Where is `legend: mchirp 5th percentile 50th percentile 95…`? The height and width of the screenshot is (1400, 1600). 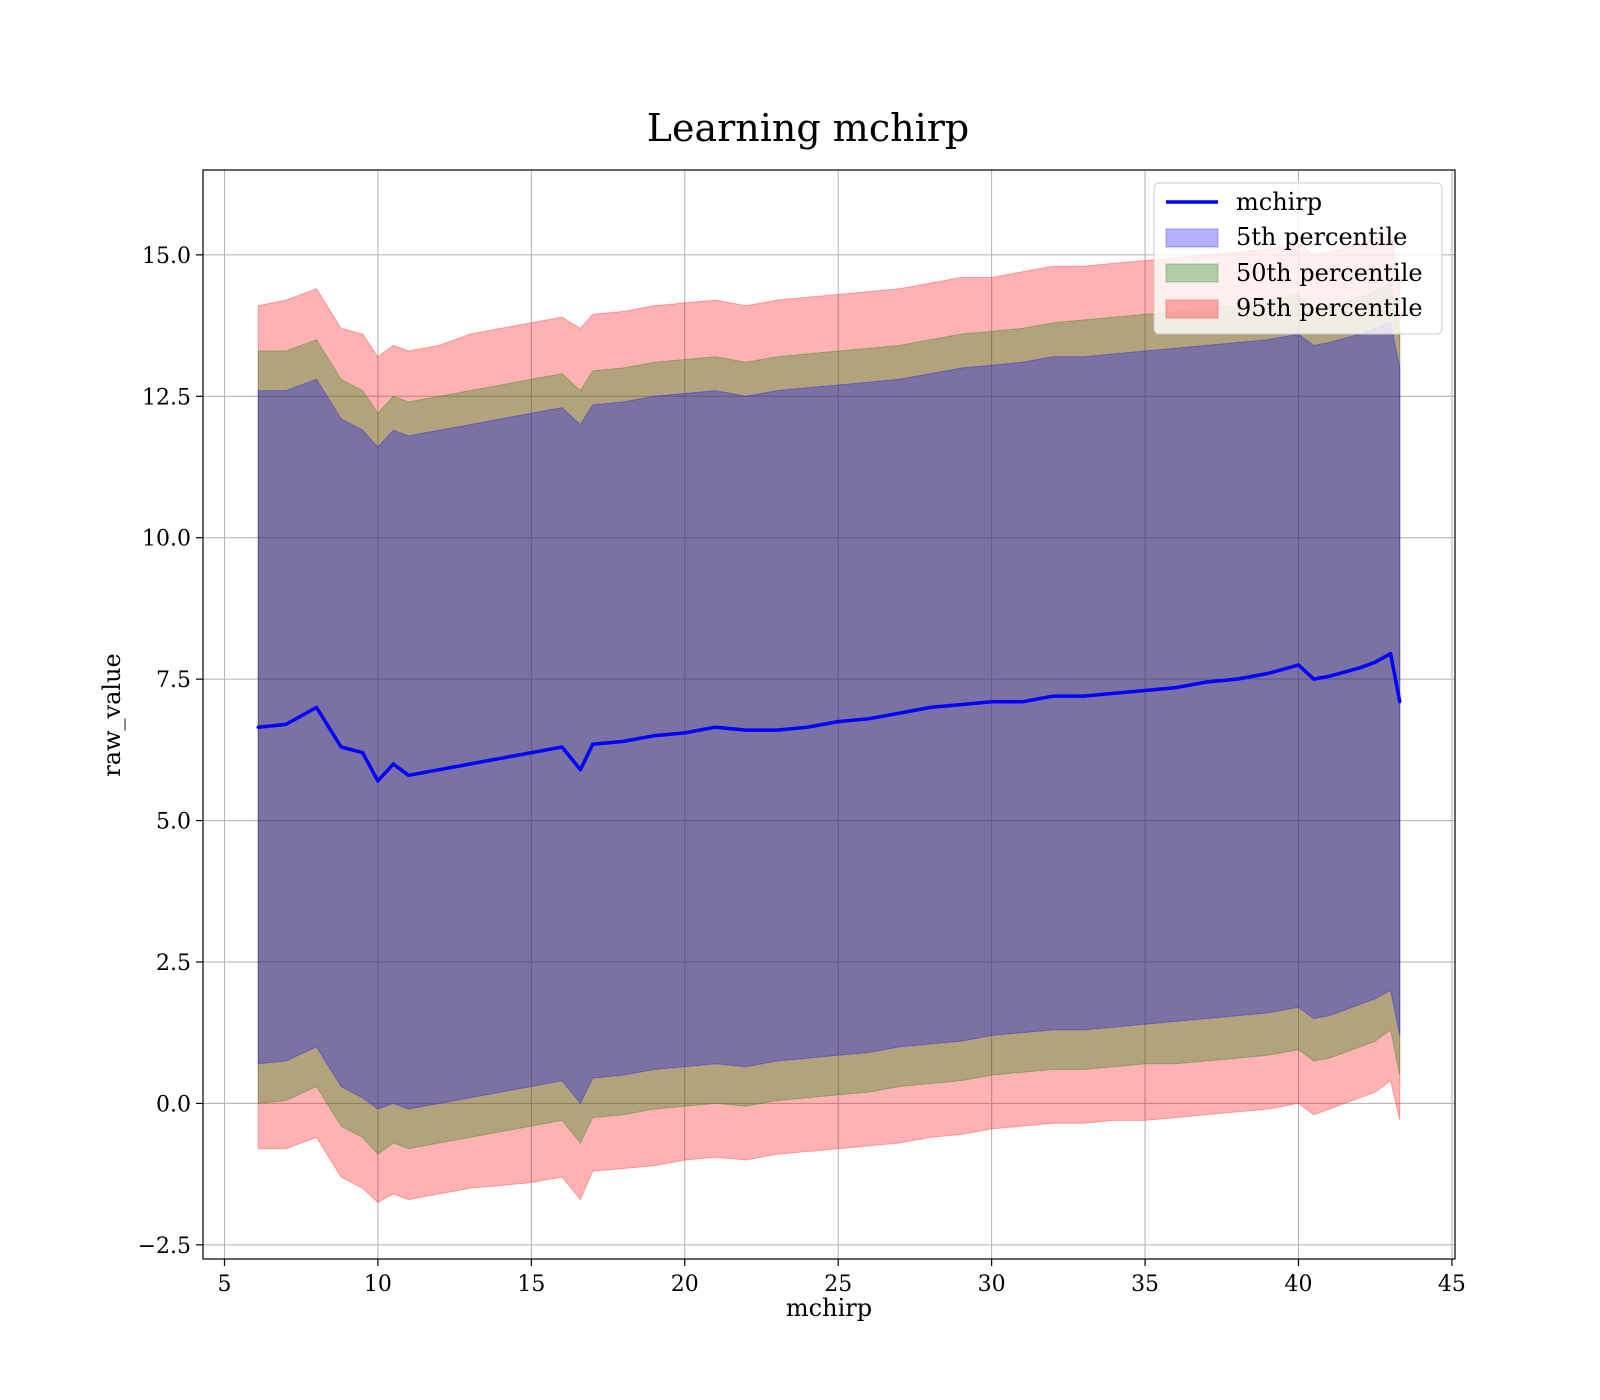 legend: mchirp 5th percentile 50th percentile 95… is located at coordinates (1298, 258).